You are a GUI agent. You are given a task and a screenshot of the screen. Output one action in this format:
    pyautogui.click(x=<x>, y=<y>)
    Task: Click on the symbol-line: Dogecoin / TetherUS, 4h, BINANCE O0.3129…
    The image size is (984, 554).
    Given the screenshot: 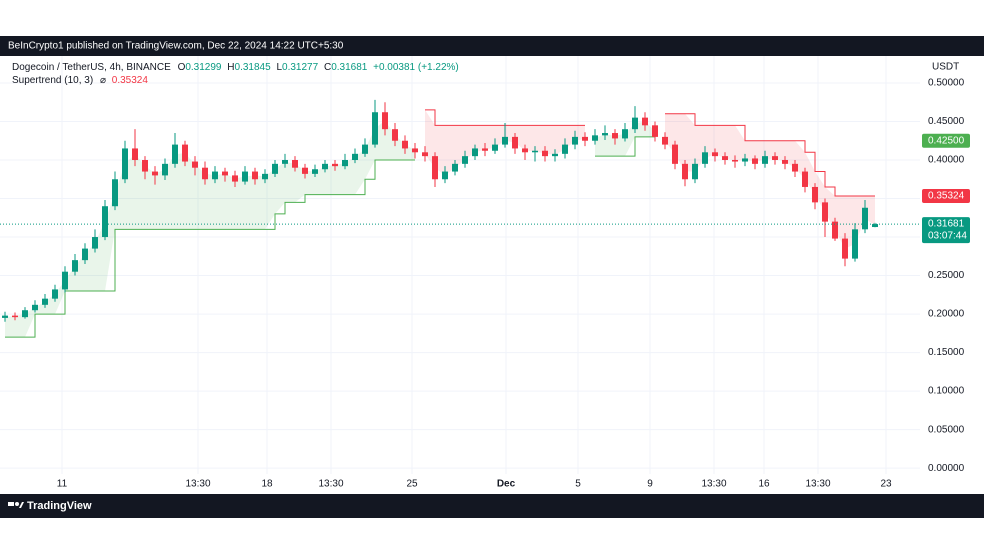 What is the action you would take?
    pyautogui.click(x=235, y=67)
    